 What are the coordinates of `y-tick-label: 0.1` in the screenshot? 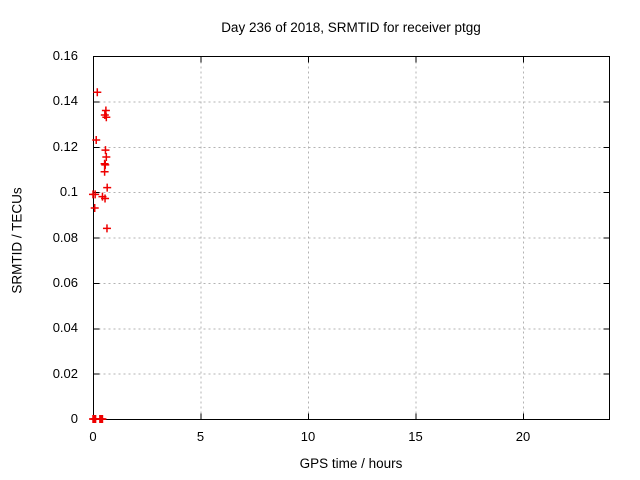 It's located at (68, 192).